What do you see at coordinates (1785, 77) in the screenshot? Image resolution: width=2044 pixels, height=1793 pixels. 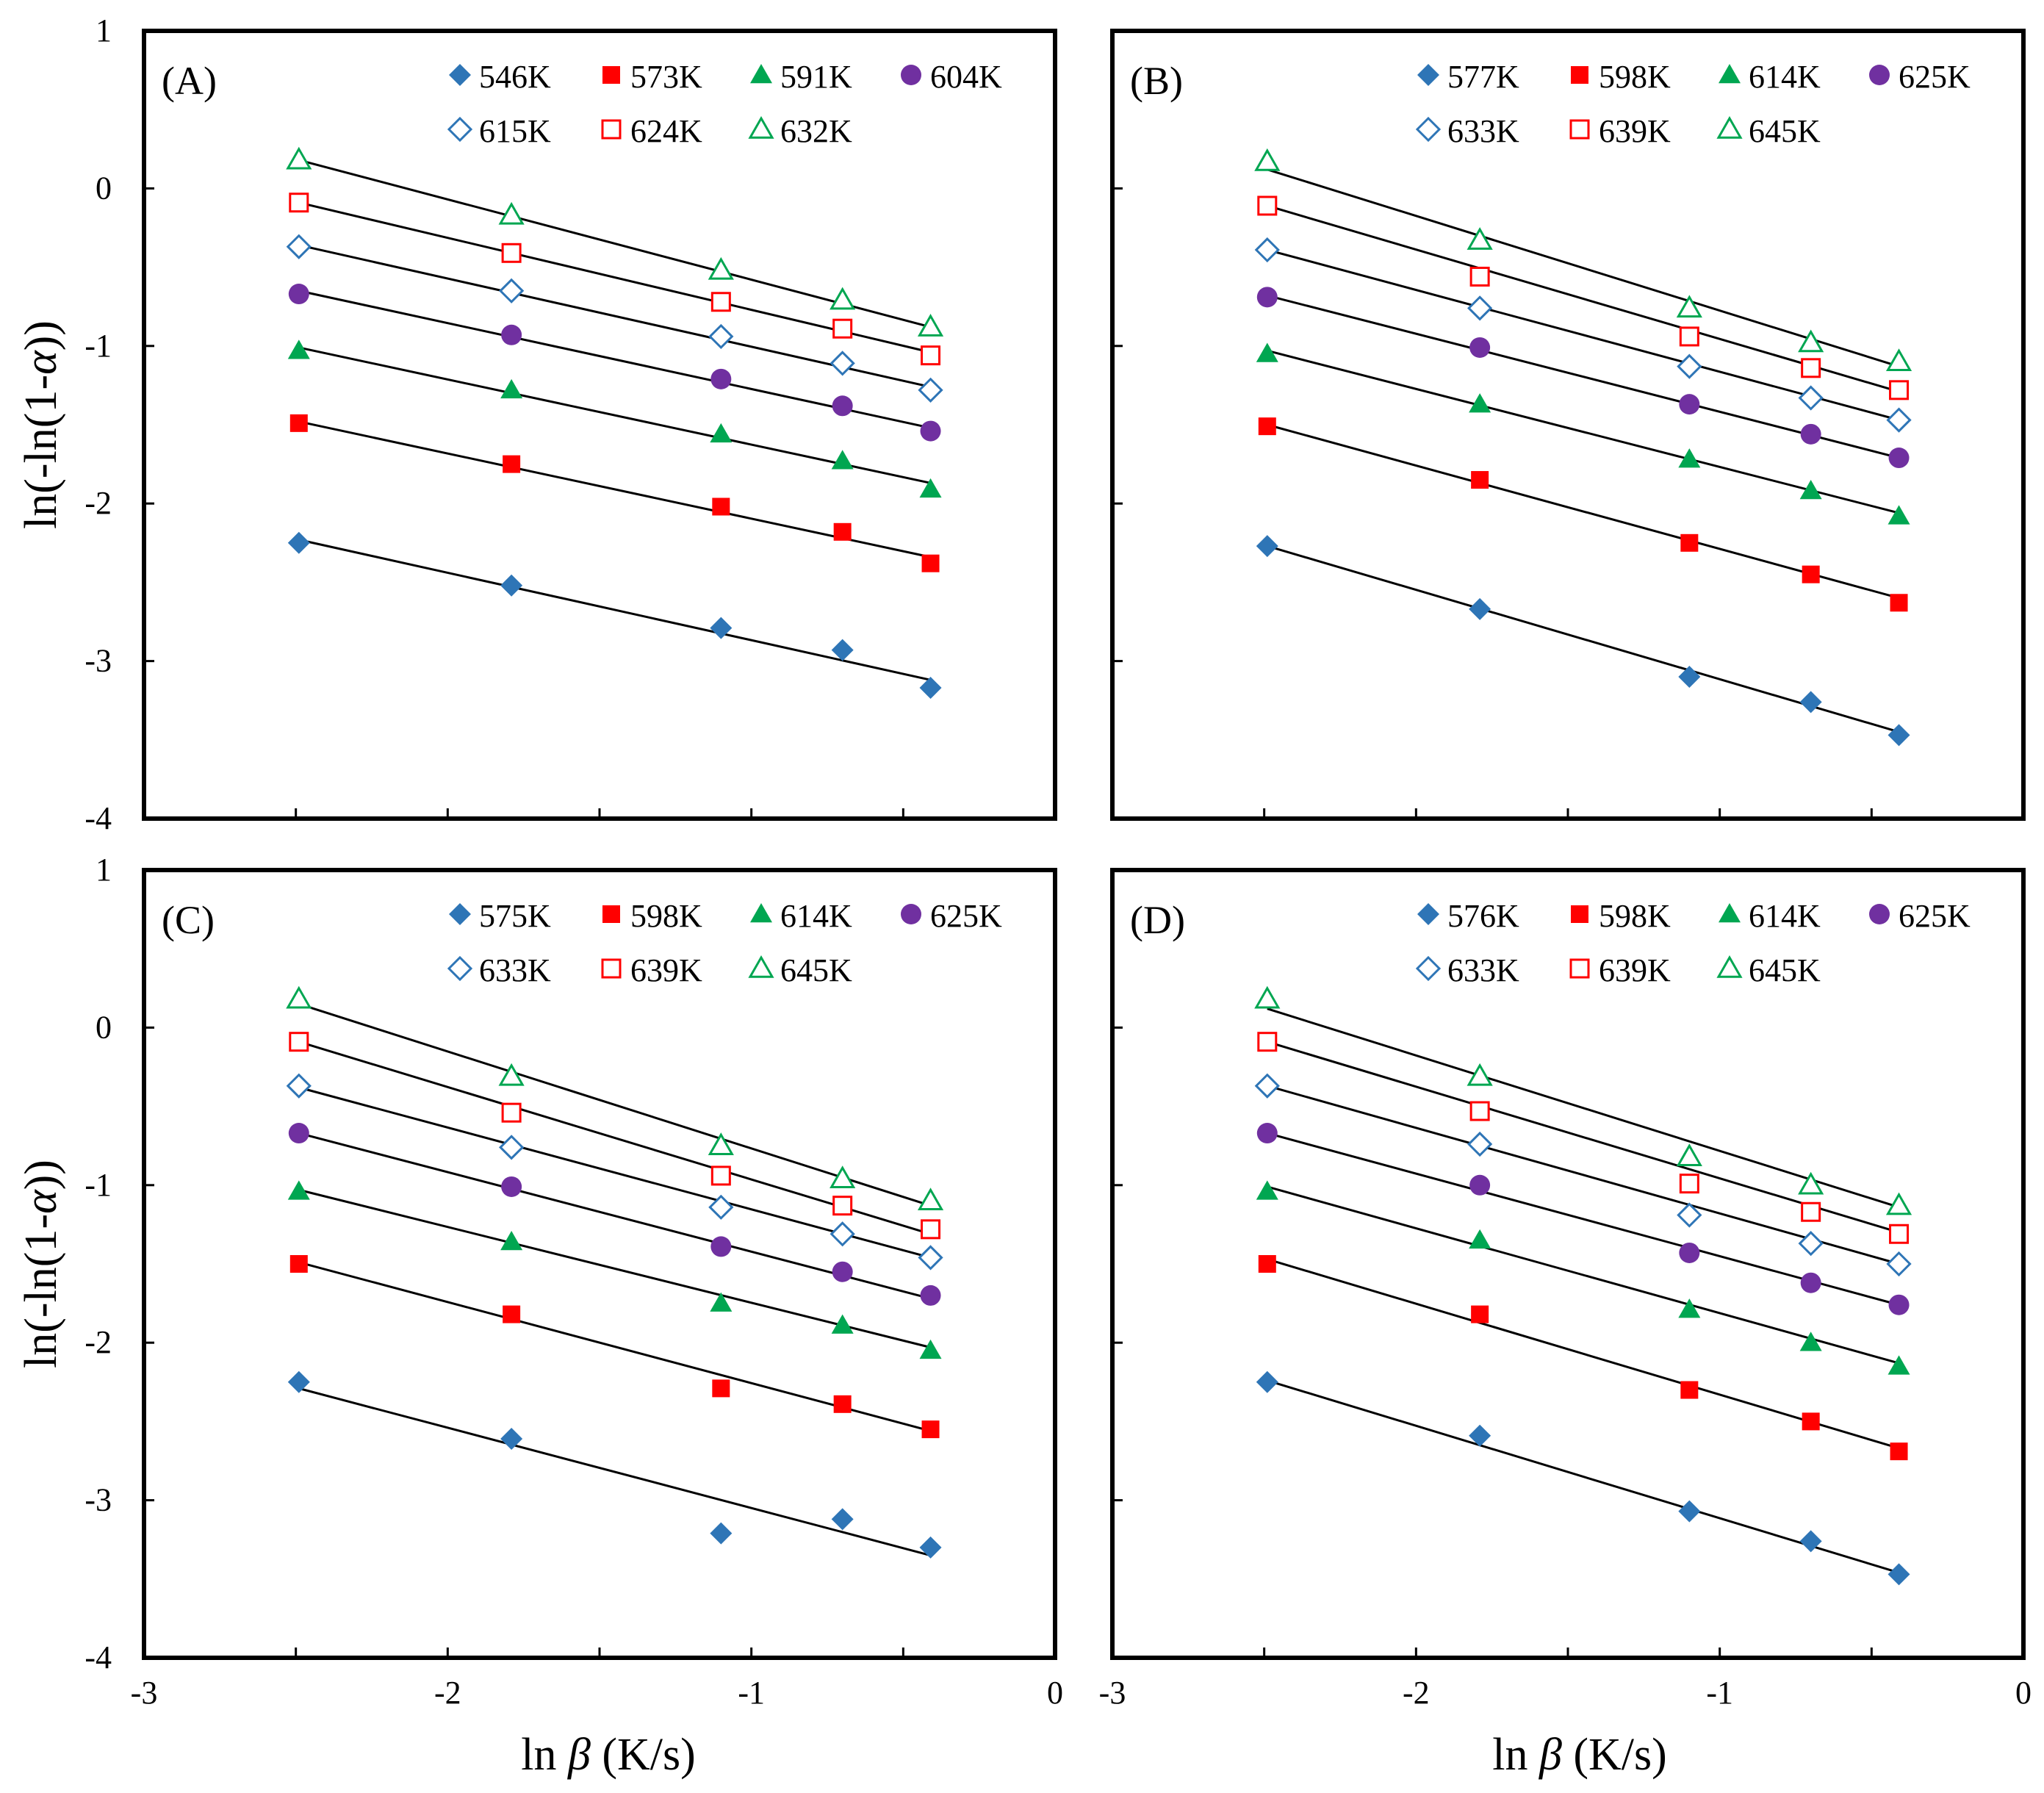 I see `legend-label: 614K` at bounding box center [1785, 77].